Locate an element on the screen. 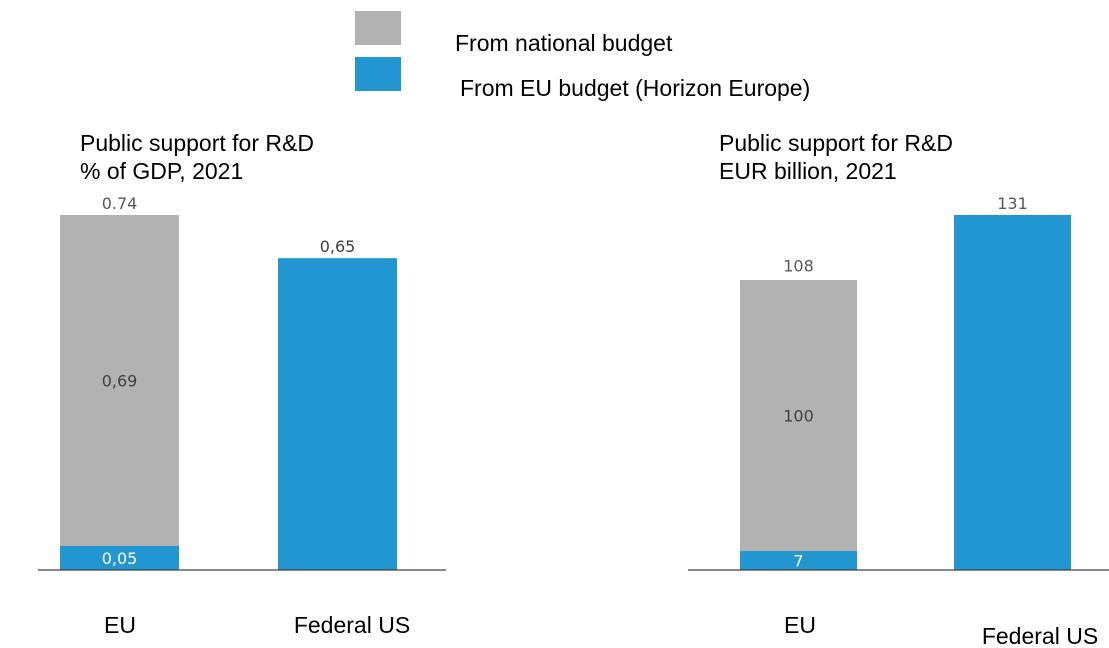 The image size is (1109, 648). right-chart-title-line2: EUR billion, 2021 is located at coordinates (808, 171).